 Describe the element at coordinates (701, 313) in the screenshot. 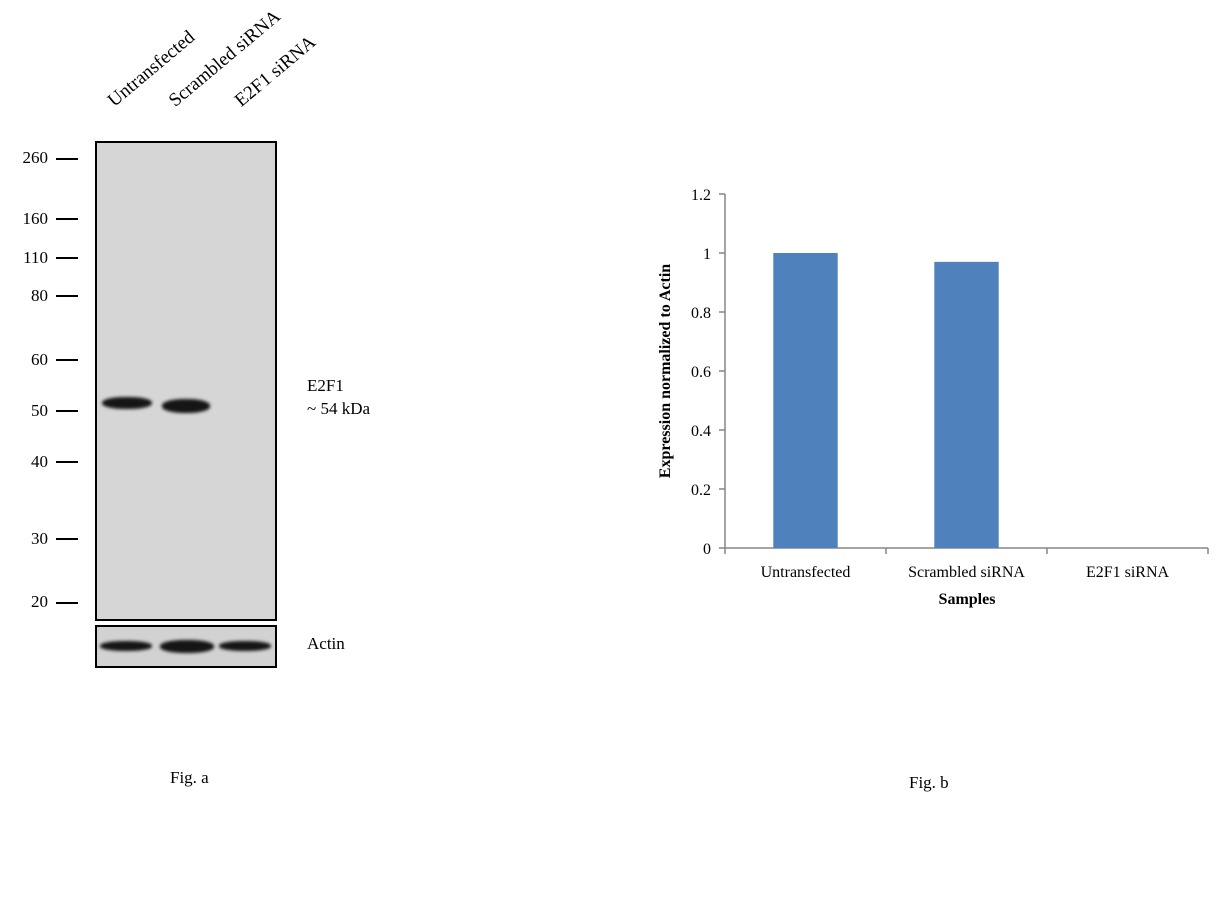

I see `y-tick-label: 0.8` at that location.